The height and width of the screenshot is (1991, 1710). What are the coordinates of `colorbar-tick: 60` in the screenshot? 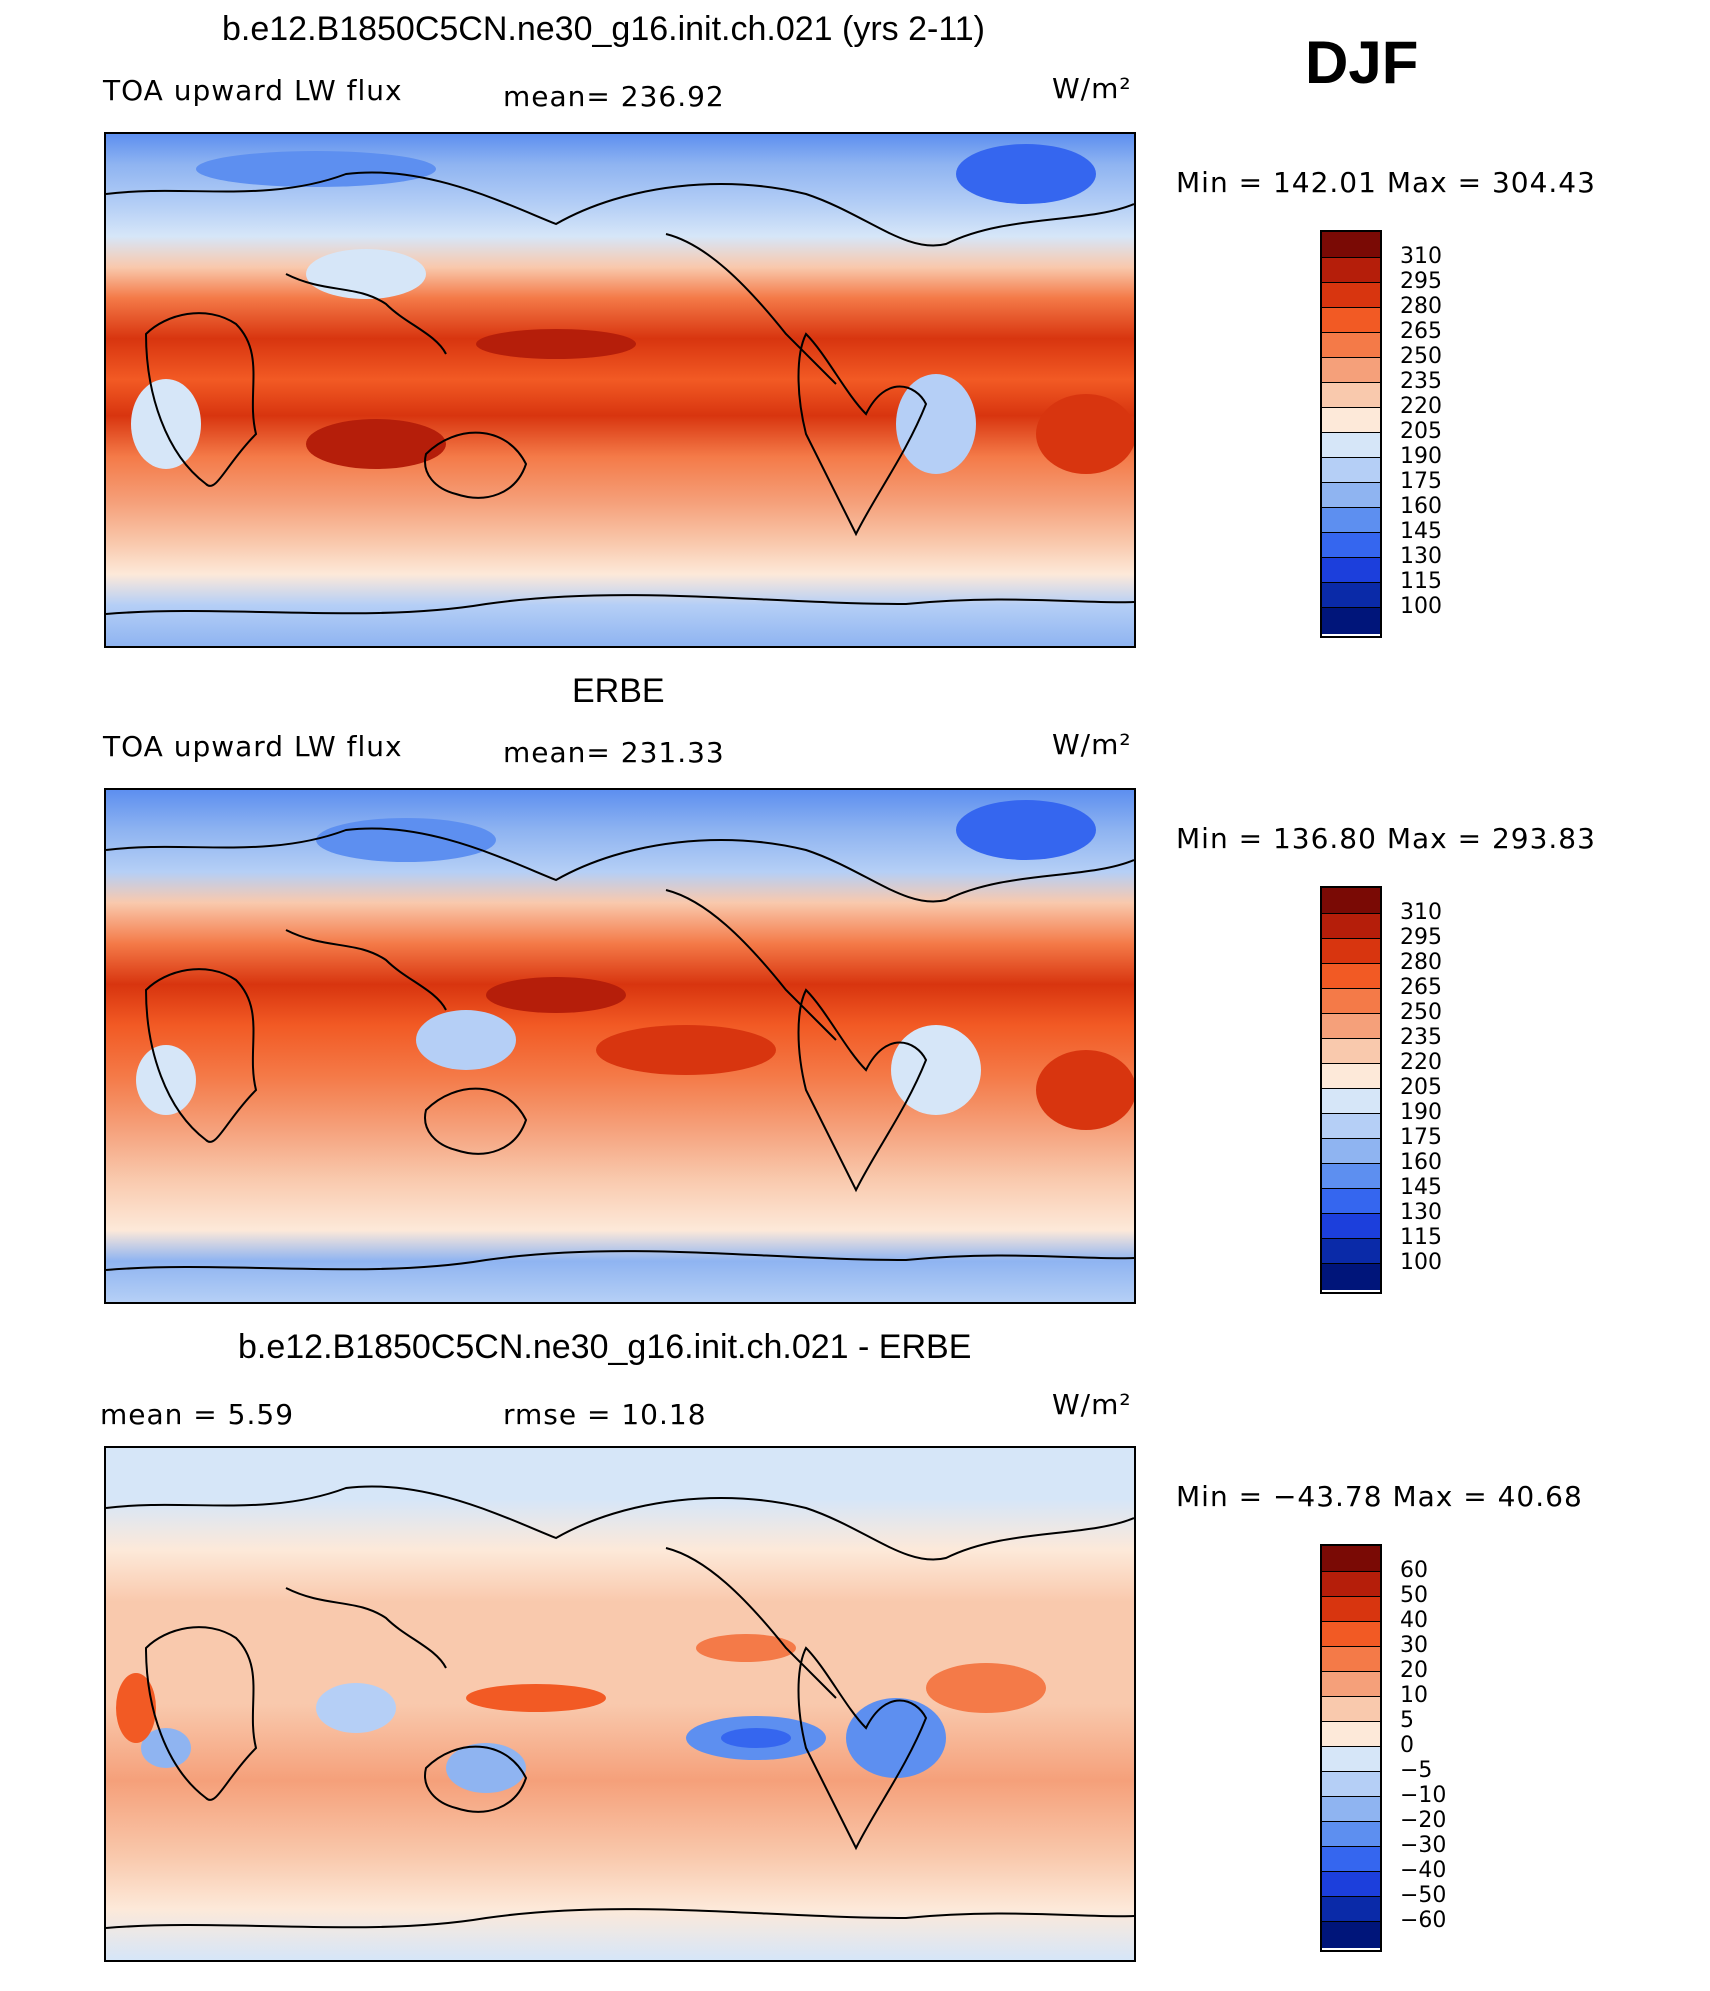 It's located at (1414, 1570).